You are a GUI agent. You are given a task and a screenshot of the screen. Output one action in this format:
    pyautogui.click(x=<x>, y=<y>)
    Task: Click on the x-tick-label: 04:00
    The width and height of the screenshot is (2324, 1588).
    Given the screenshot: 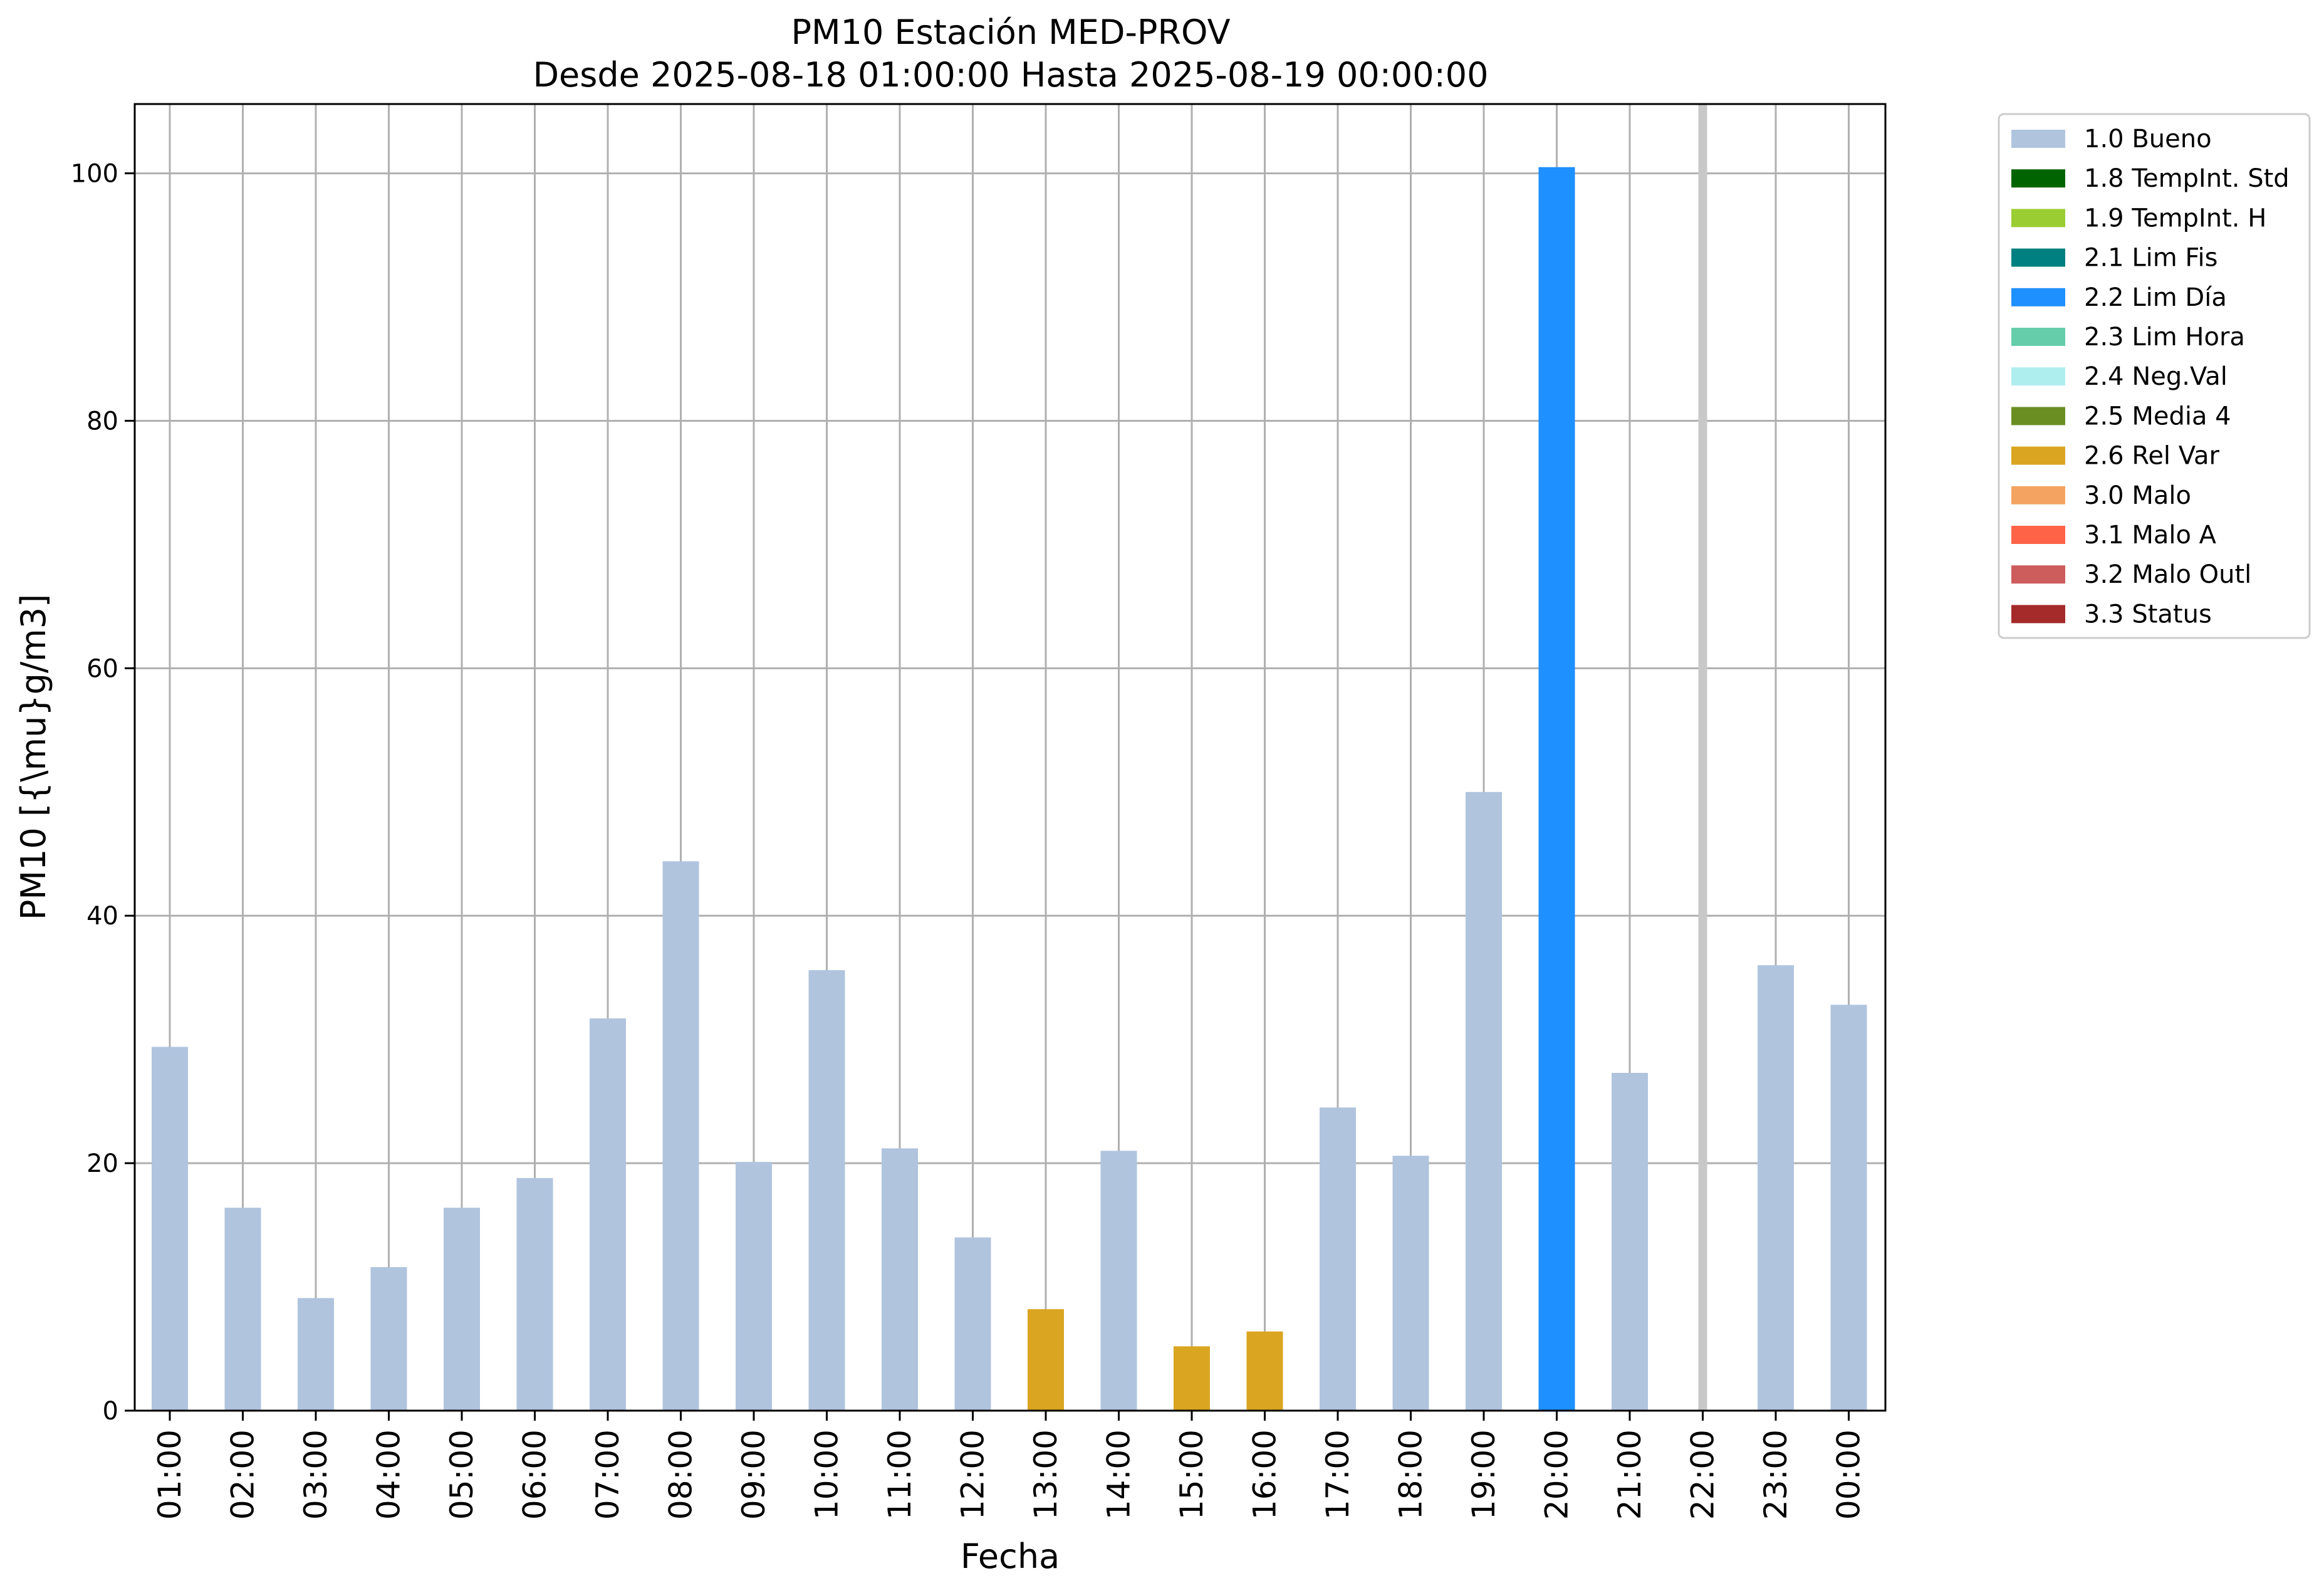 What is the action you would take?
    pyautogui.click(x=389, y=1475)
    